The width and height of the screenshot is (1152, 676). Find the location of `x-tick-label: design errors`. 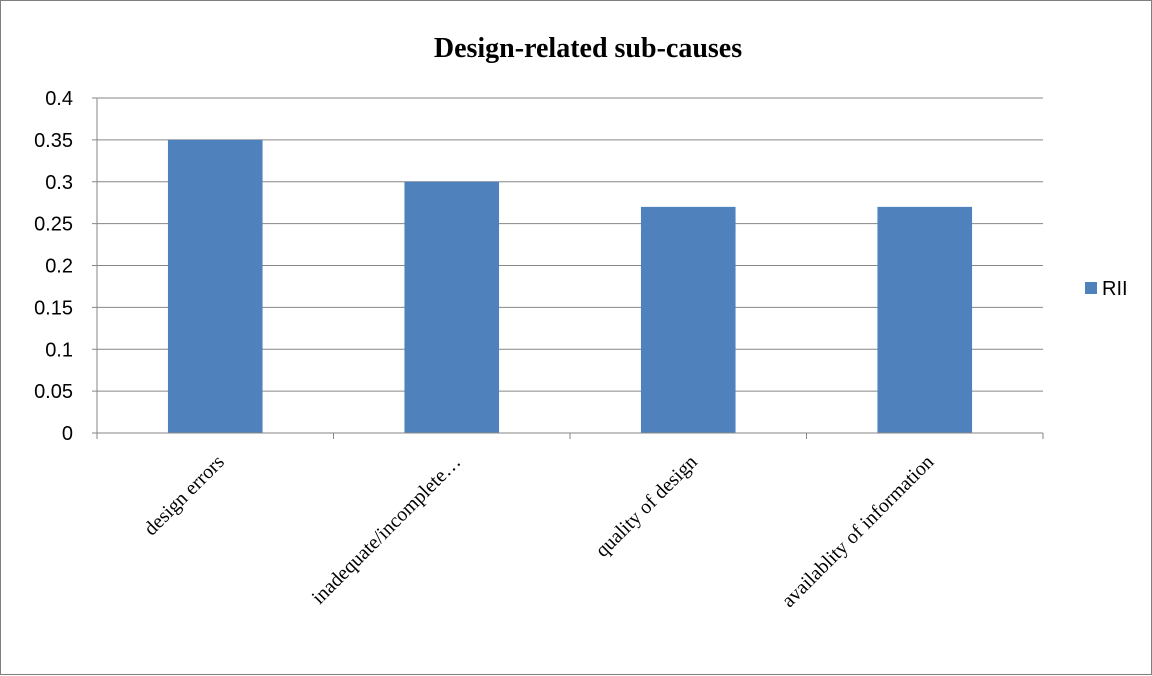

x-tick-label: design errors is located at coordinates (184, 495).